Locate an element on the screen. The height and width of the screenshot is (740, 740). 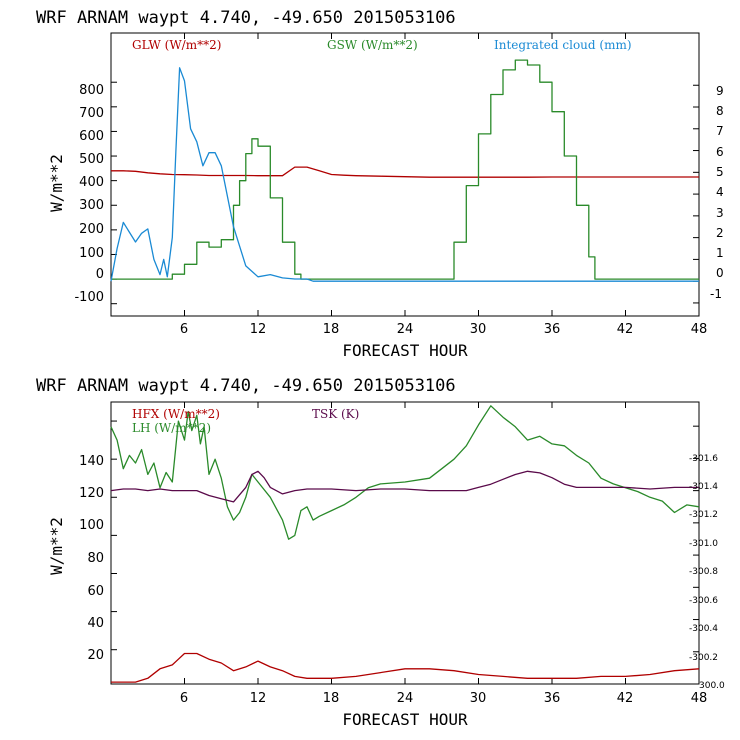
chart-top-series-line is located at coordinates (405, 172).